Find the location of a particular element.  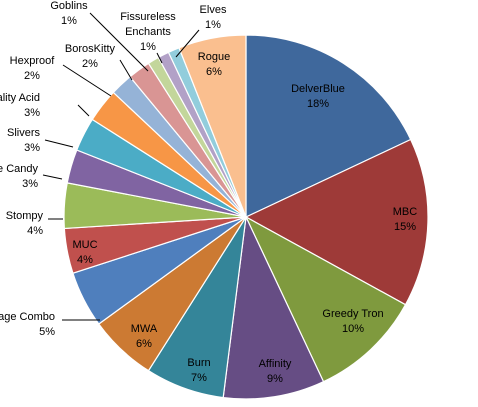

slice-label: Affinity 9% is located at coordinates (275, 371).